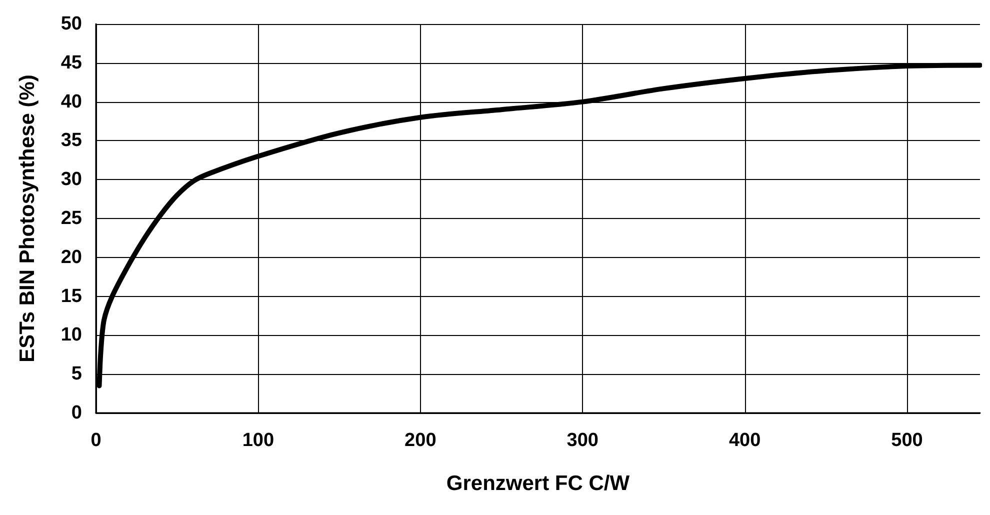 This screenshot has width=990, height=515. What do you see at coordinates (71, 141) in the screenshot?
I see `y-tick-label: 35` at bounding box center [71, 141].